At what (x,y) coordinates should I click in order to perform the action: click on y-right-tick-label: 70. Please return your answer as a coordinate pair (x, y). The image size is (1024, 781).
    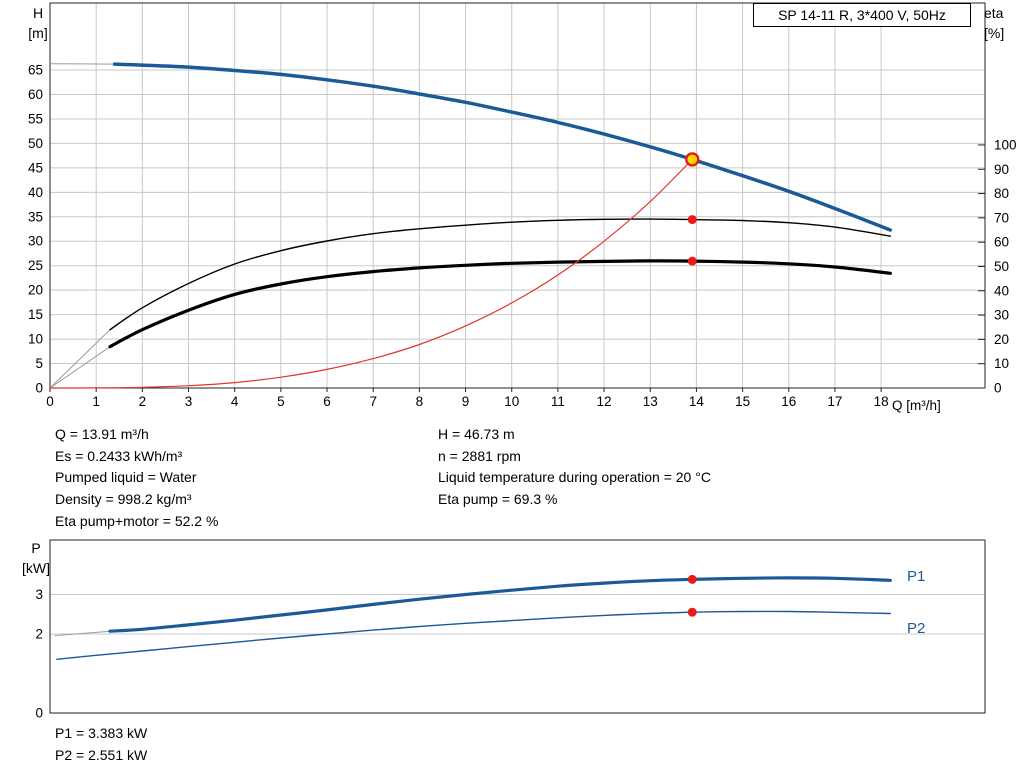
    Looking at the image, I should click on (1001, 217).